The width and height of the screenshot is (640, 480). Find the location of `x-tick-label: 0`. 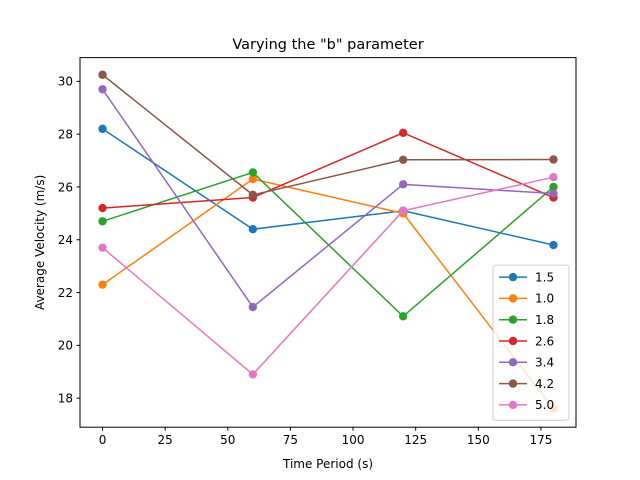

x-tick-label: 0 is located at coordinates (103, 440).